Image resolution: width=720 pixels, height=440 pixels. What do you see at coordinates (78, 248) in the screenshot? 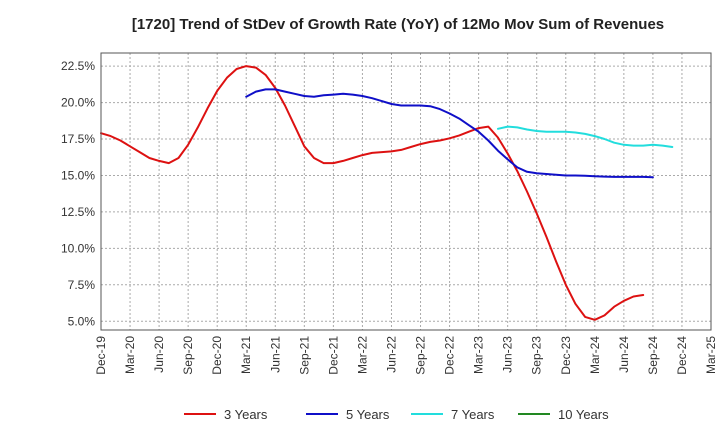
I see `y-tick-label: 10.0%` at bounding box center [78, 248].